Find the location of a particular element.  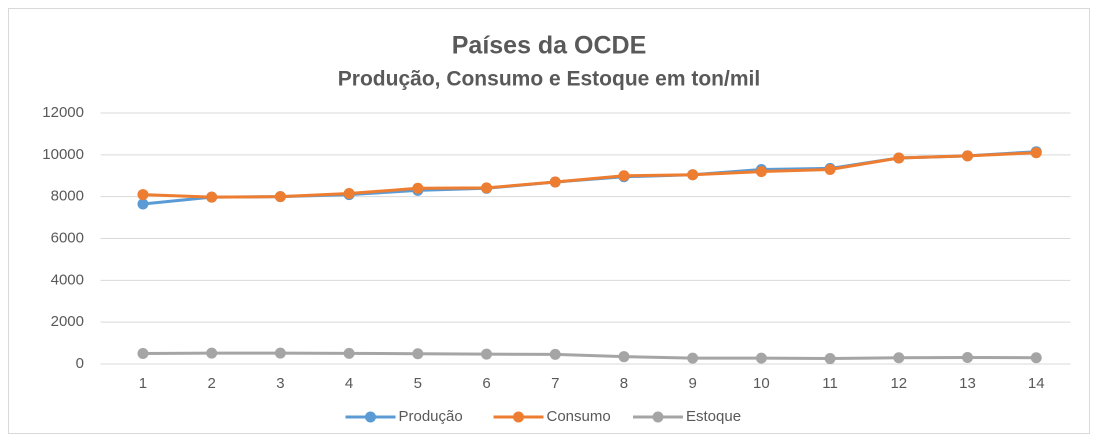

legend-label: Produção is located at coordinates (431, 416).